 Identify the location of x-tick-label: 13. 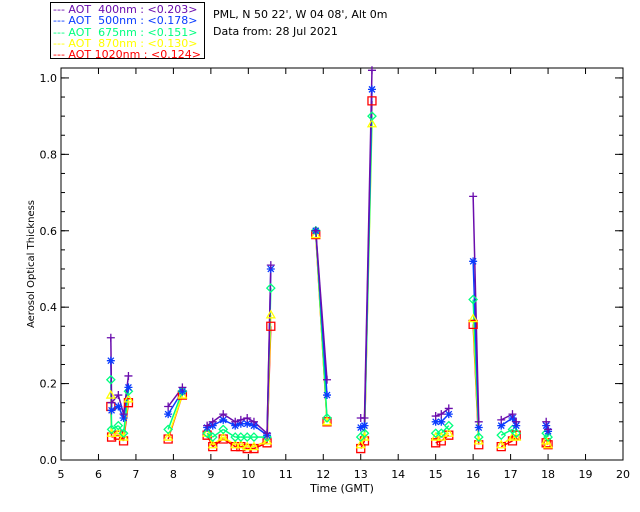
(361, 474).